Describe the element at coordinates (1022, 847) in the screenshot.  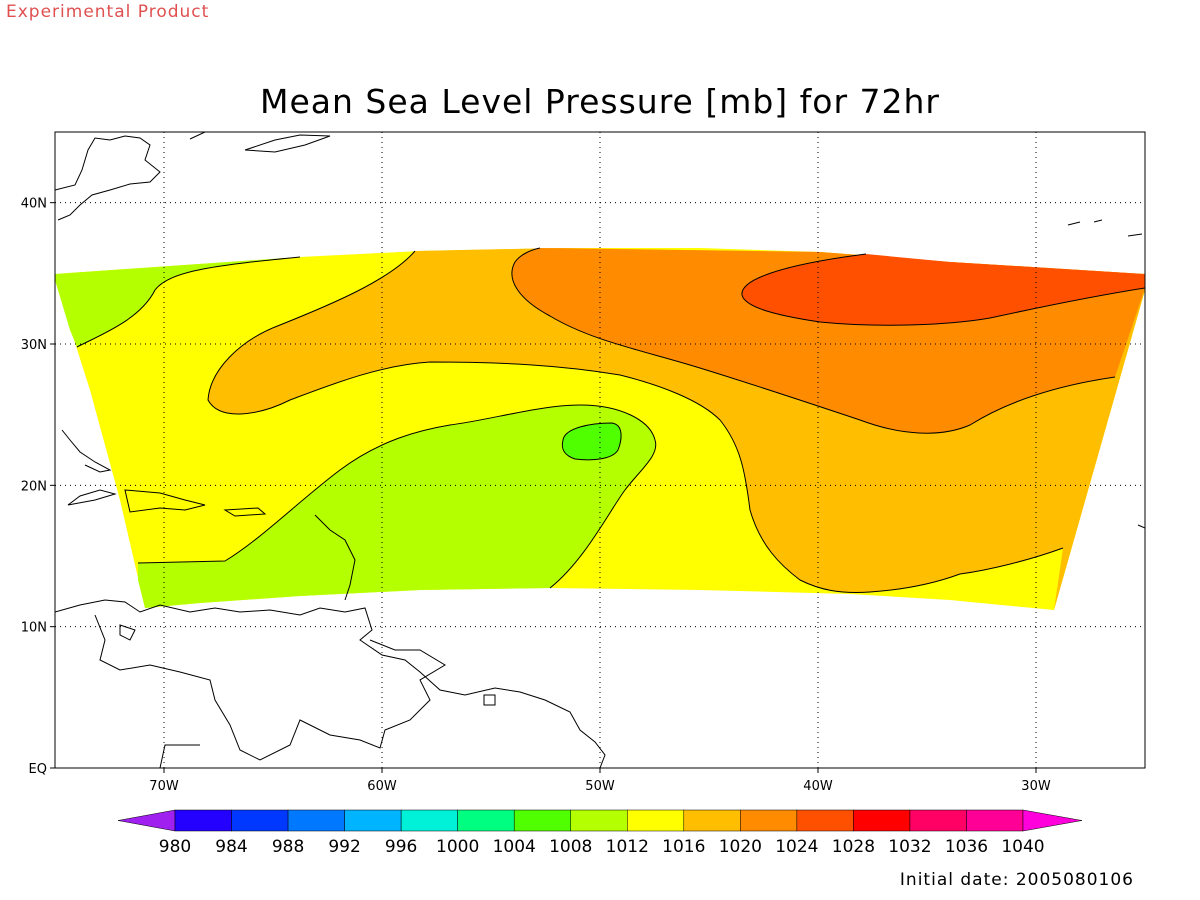
I see `colorbar-label: 1040` at that location.